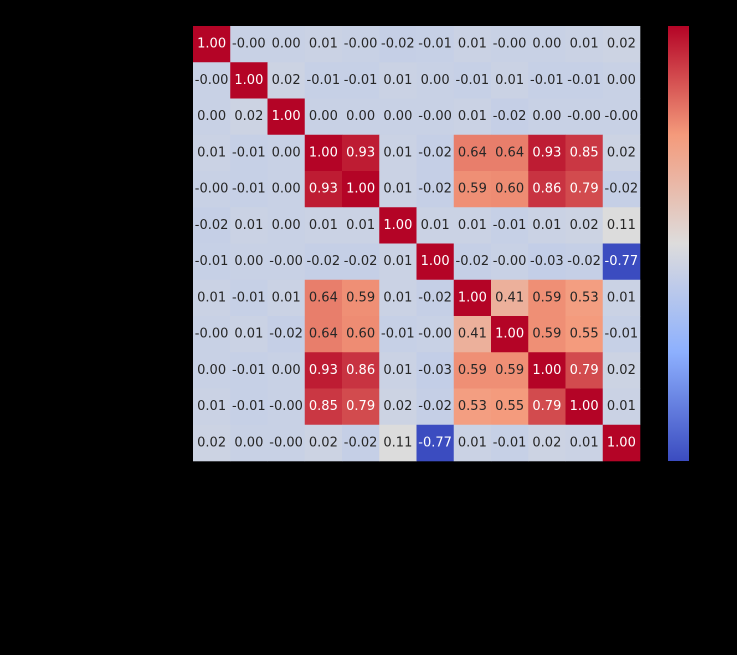 The image size is (737, 655). I want to click on cell-value-label: 0.93, so click(360, 152).